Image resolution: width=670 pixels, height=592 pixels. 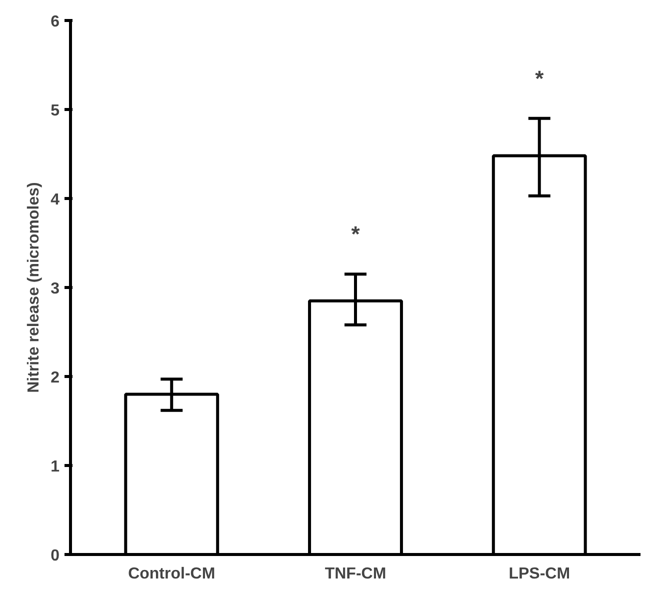 I want to click on y-tick-label: 2, so click(x=55, y=378).